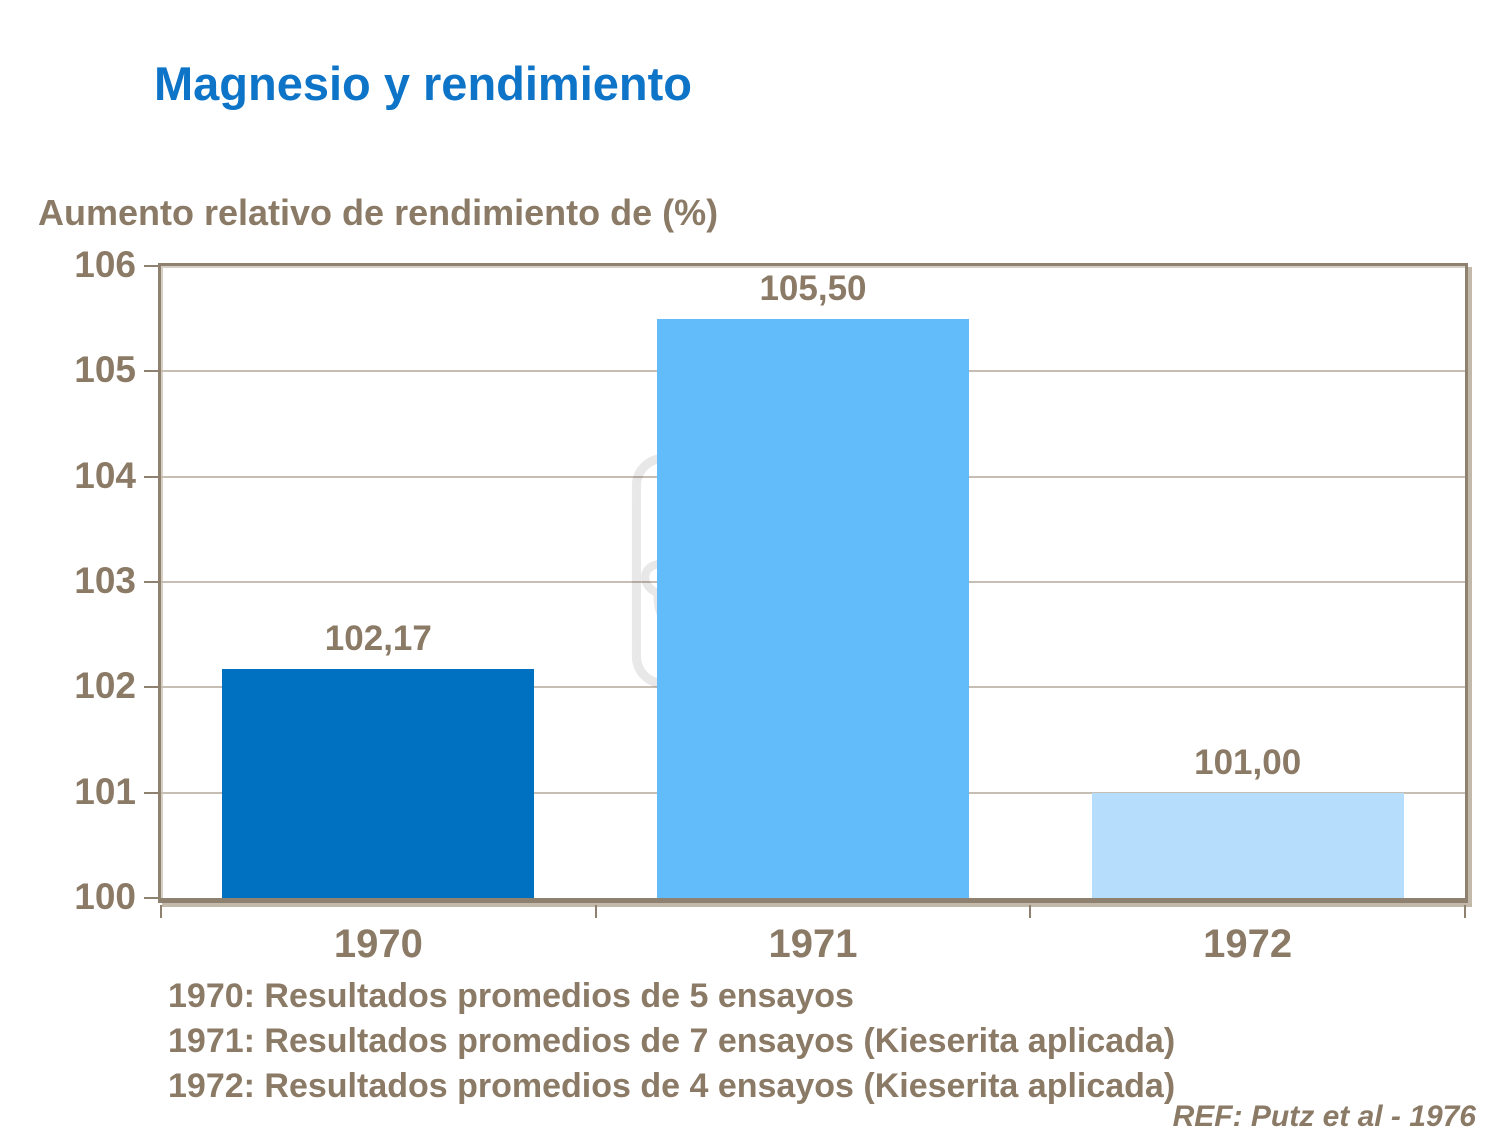 This screenshot has height=1142, width=1500. I want to click on category-label: 1970, so click(378, 944).